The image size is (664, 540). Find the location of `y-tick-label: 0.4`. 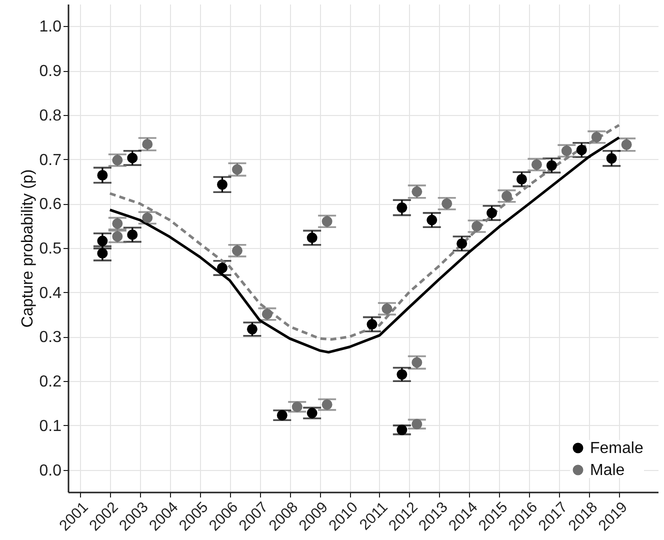

y-tick-label: 0.4 is located at coordinates (50, 293).